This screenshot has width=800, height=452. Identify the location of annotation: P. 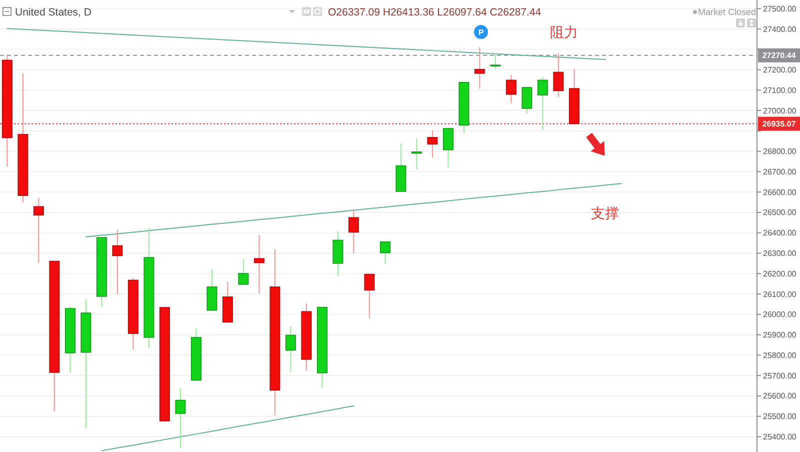
(481, 32).